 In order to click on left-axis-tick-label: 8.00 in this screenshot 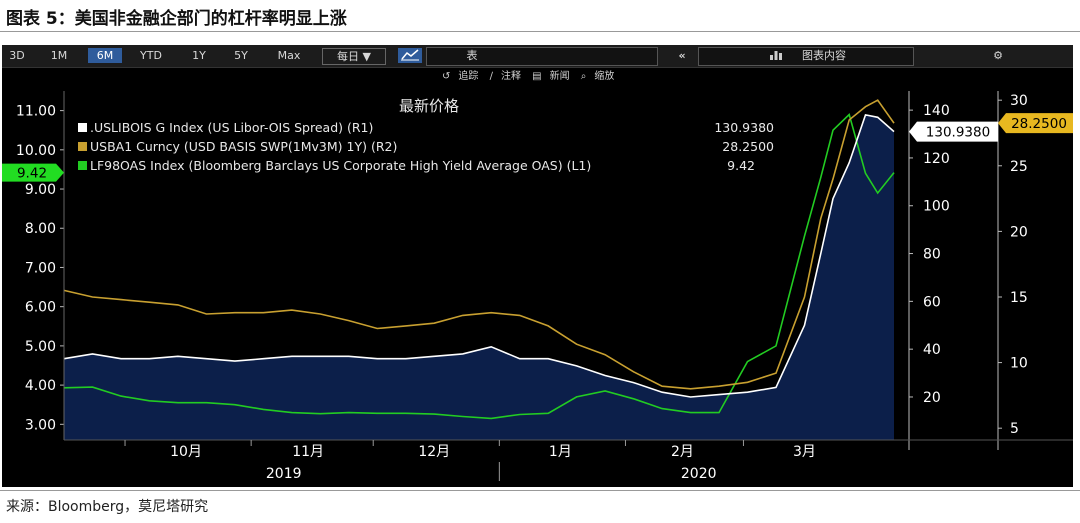, I will do `click(40, 229)`.